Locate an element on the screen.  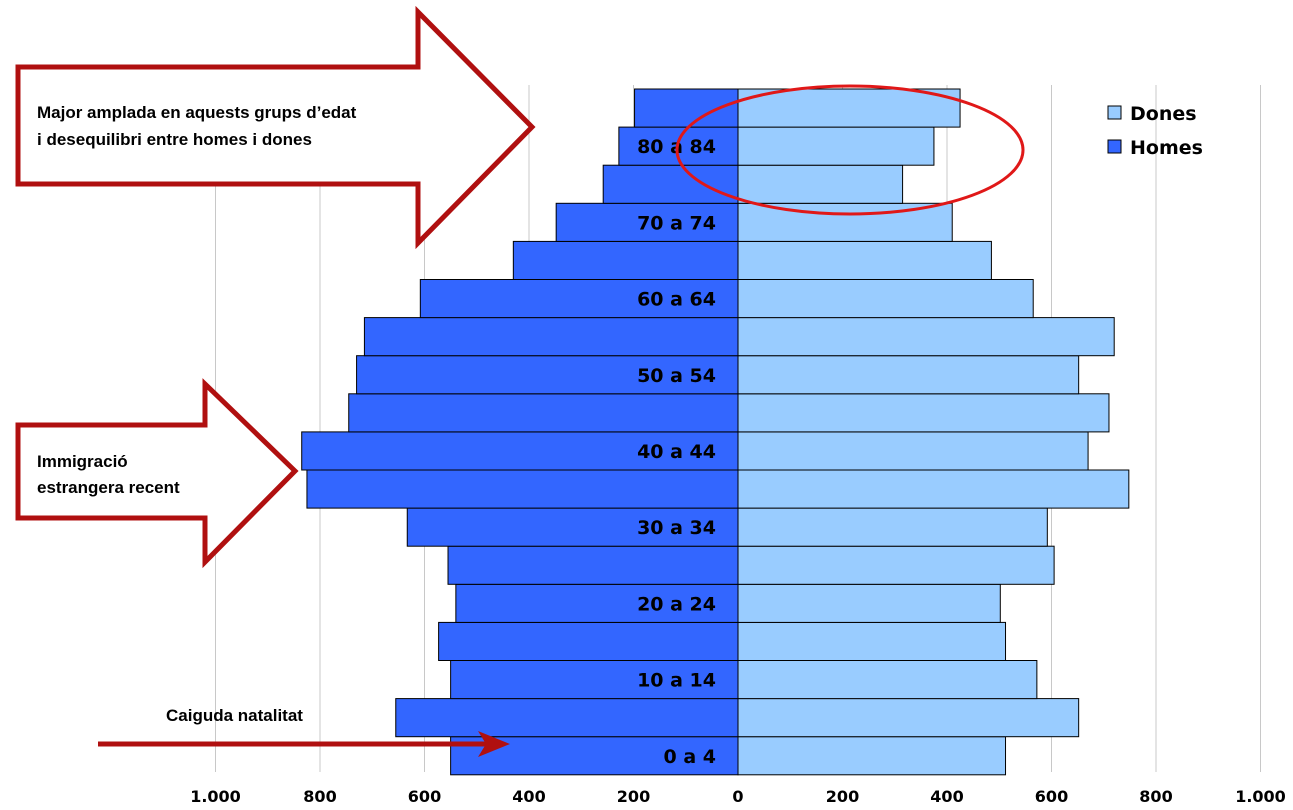
highlight-ellipse is located at coordinates (850, 150).